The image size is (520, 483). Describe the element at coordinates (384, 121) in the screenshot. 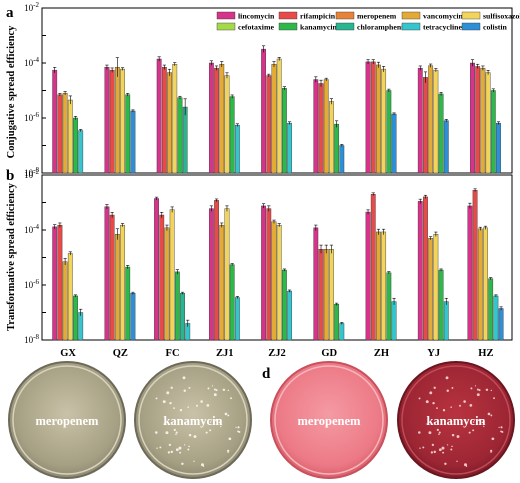

I see `bar-sulfisoxazole-ZH` at that location.